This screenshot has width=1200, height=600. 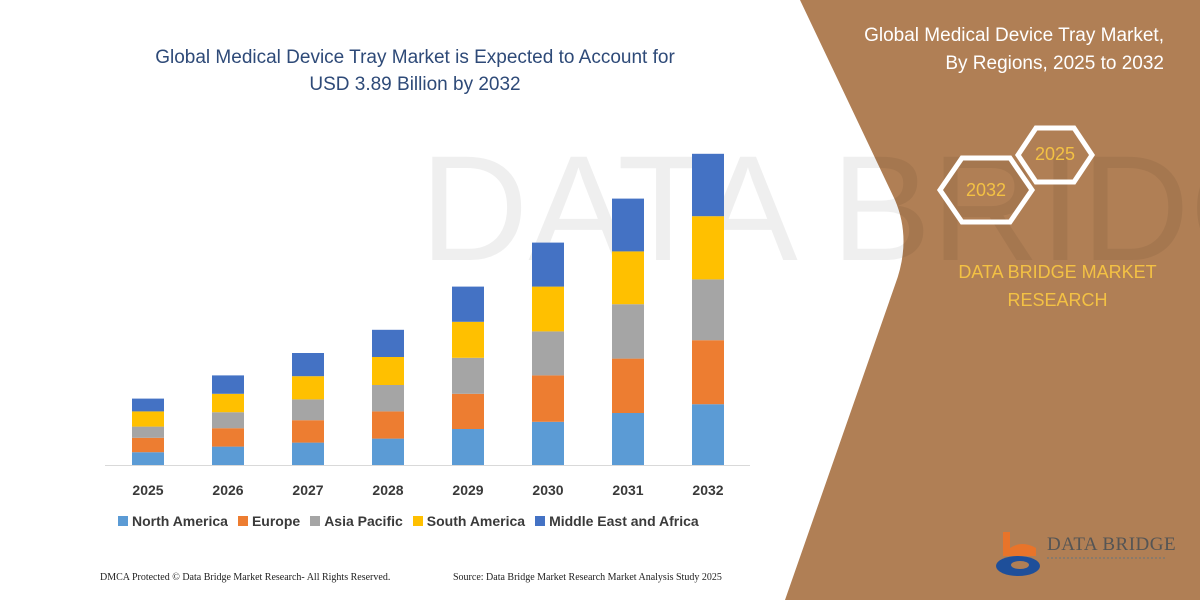 What do you see at coordinates (1057, 300) in the screenshot?
I see `brand-line-2: RESEARCH` at bounding box center [1057, 300].